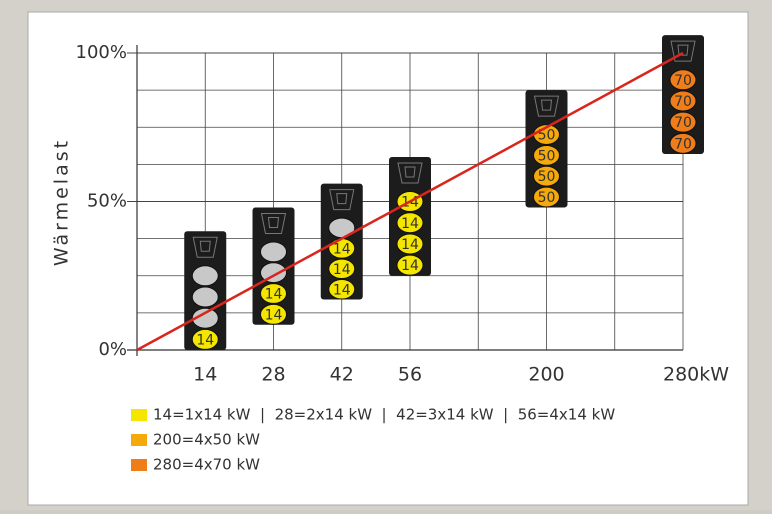  I want to click on legend-label: 280=4x70 kW, so click(206, 465).